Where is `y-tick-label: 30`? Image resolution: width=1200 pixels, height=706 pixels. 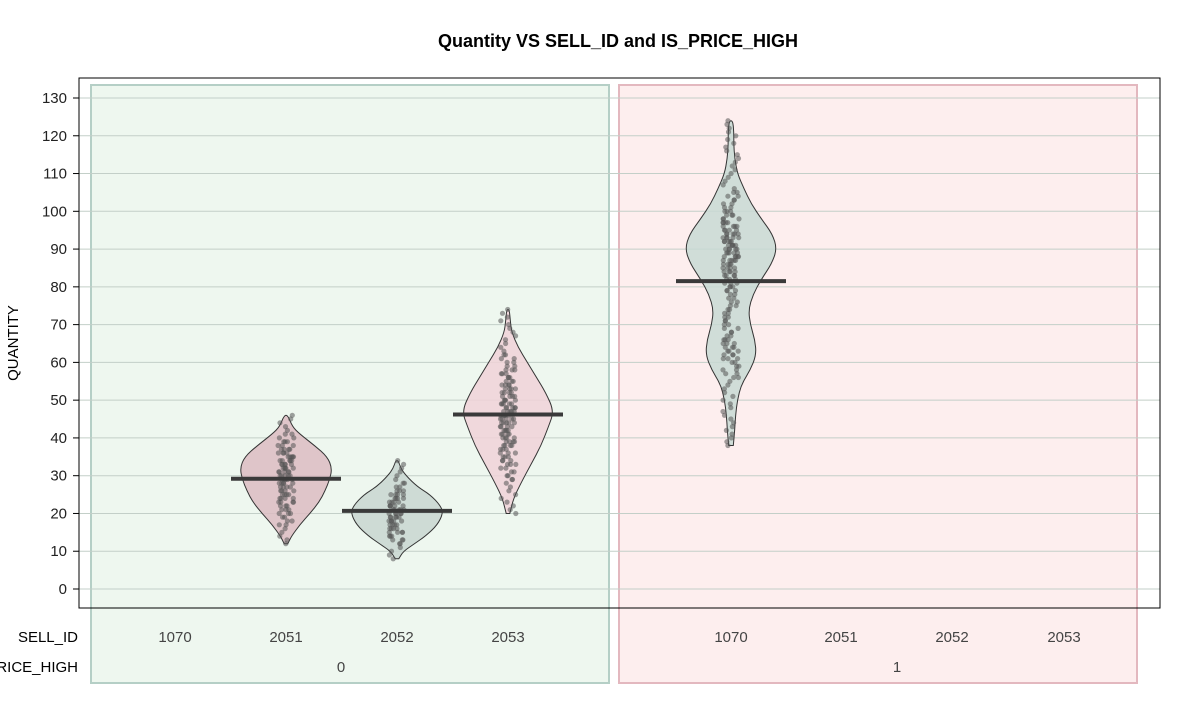 y-tick-label: 30 is located at coordinates (58, 476).